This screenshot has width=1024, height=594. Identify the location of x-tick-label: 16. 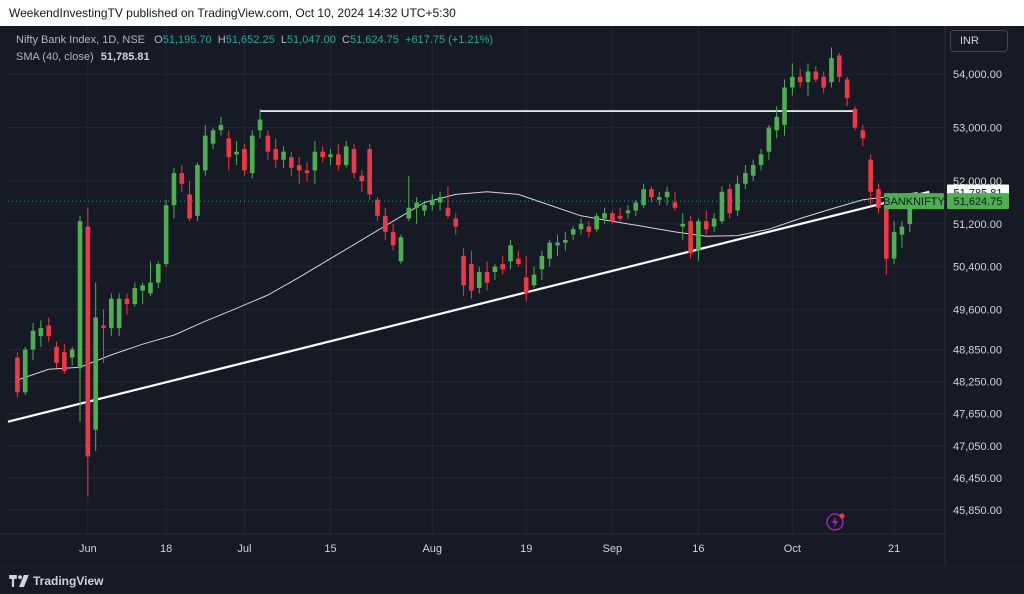
(698, 549).